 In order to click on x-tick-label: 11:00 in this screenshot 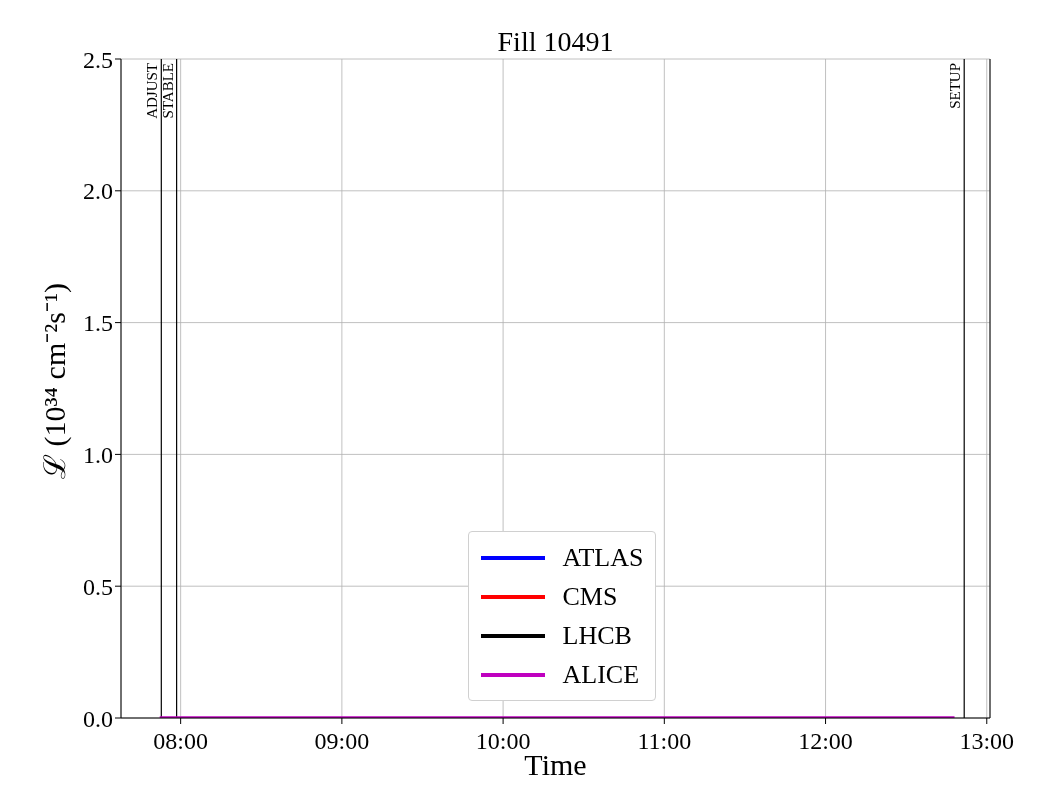, I will do `click(664, 741)`.